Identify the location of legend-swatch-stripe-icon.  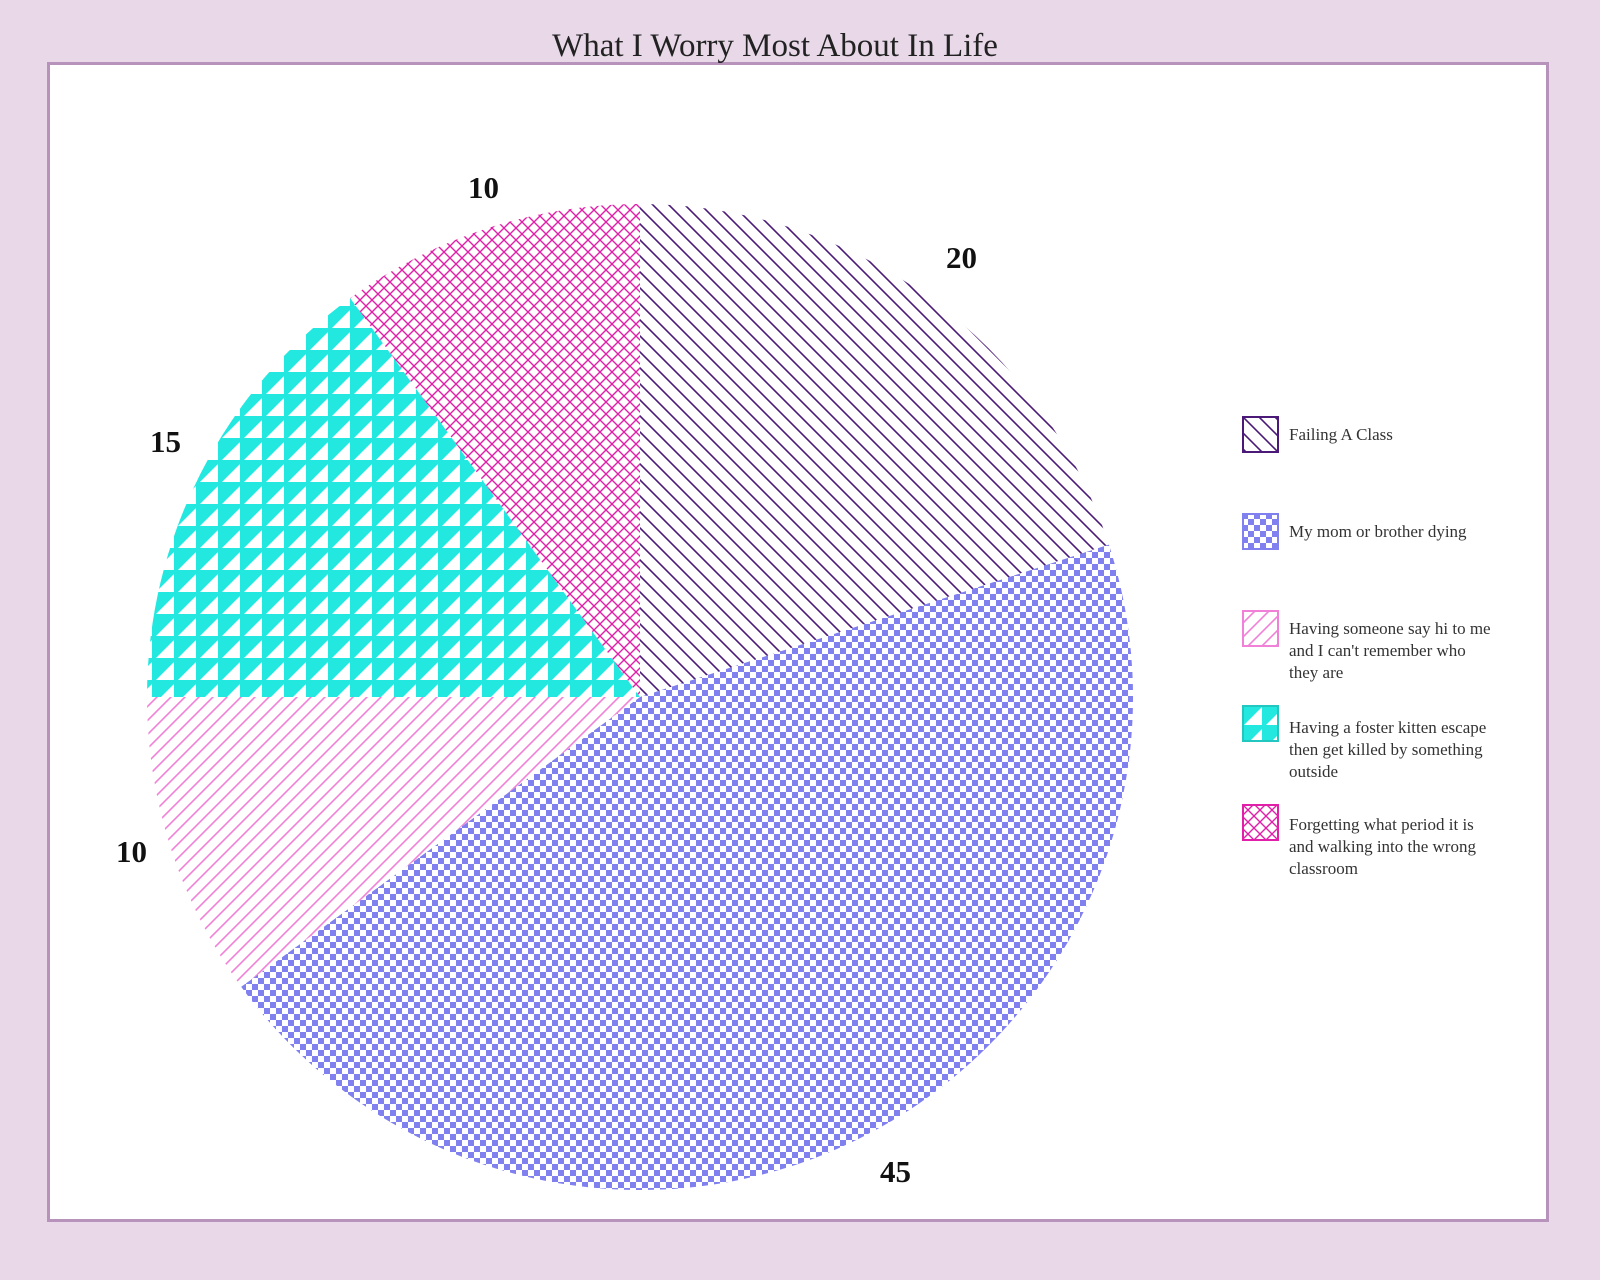
(1260, 628).